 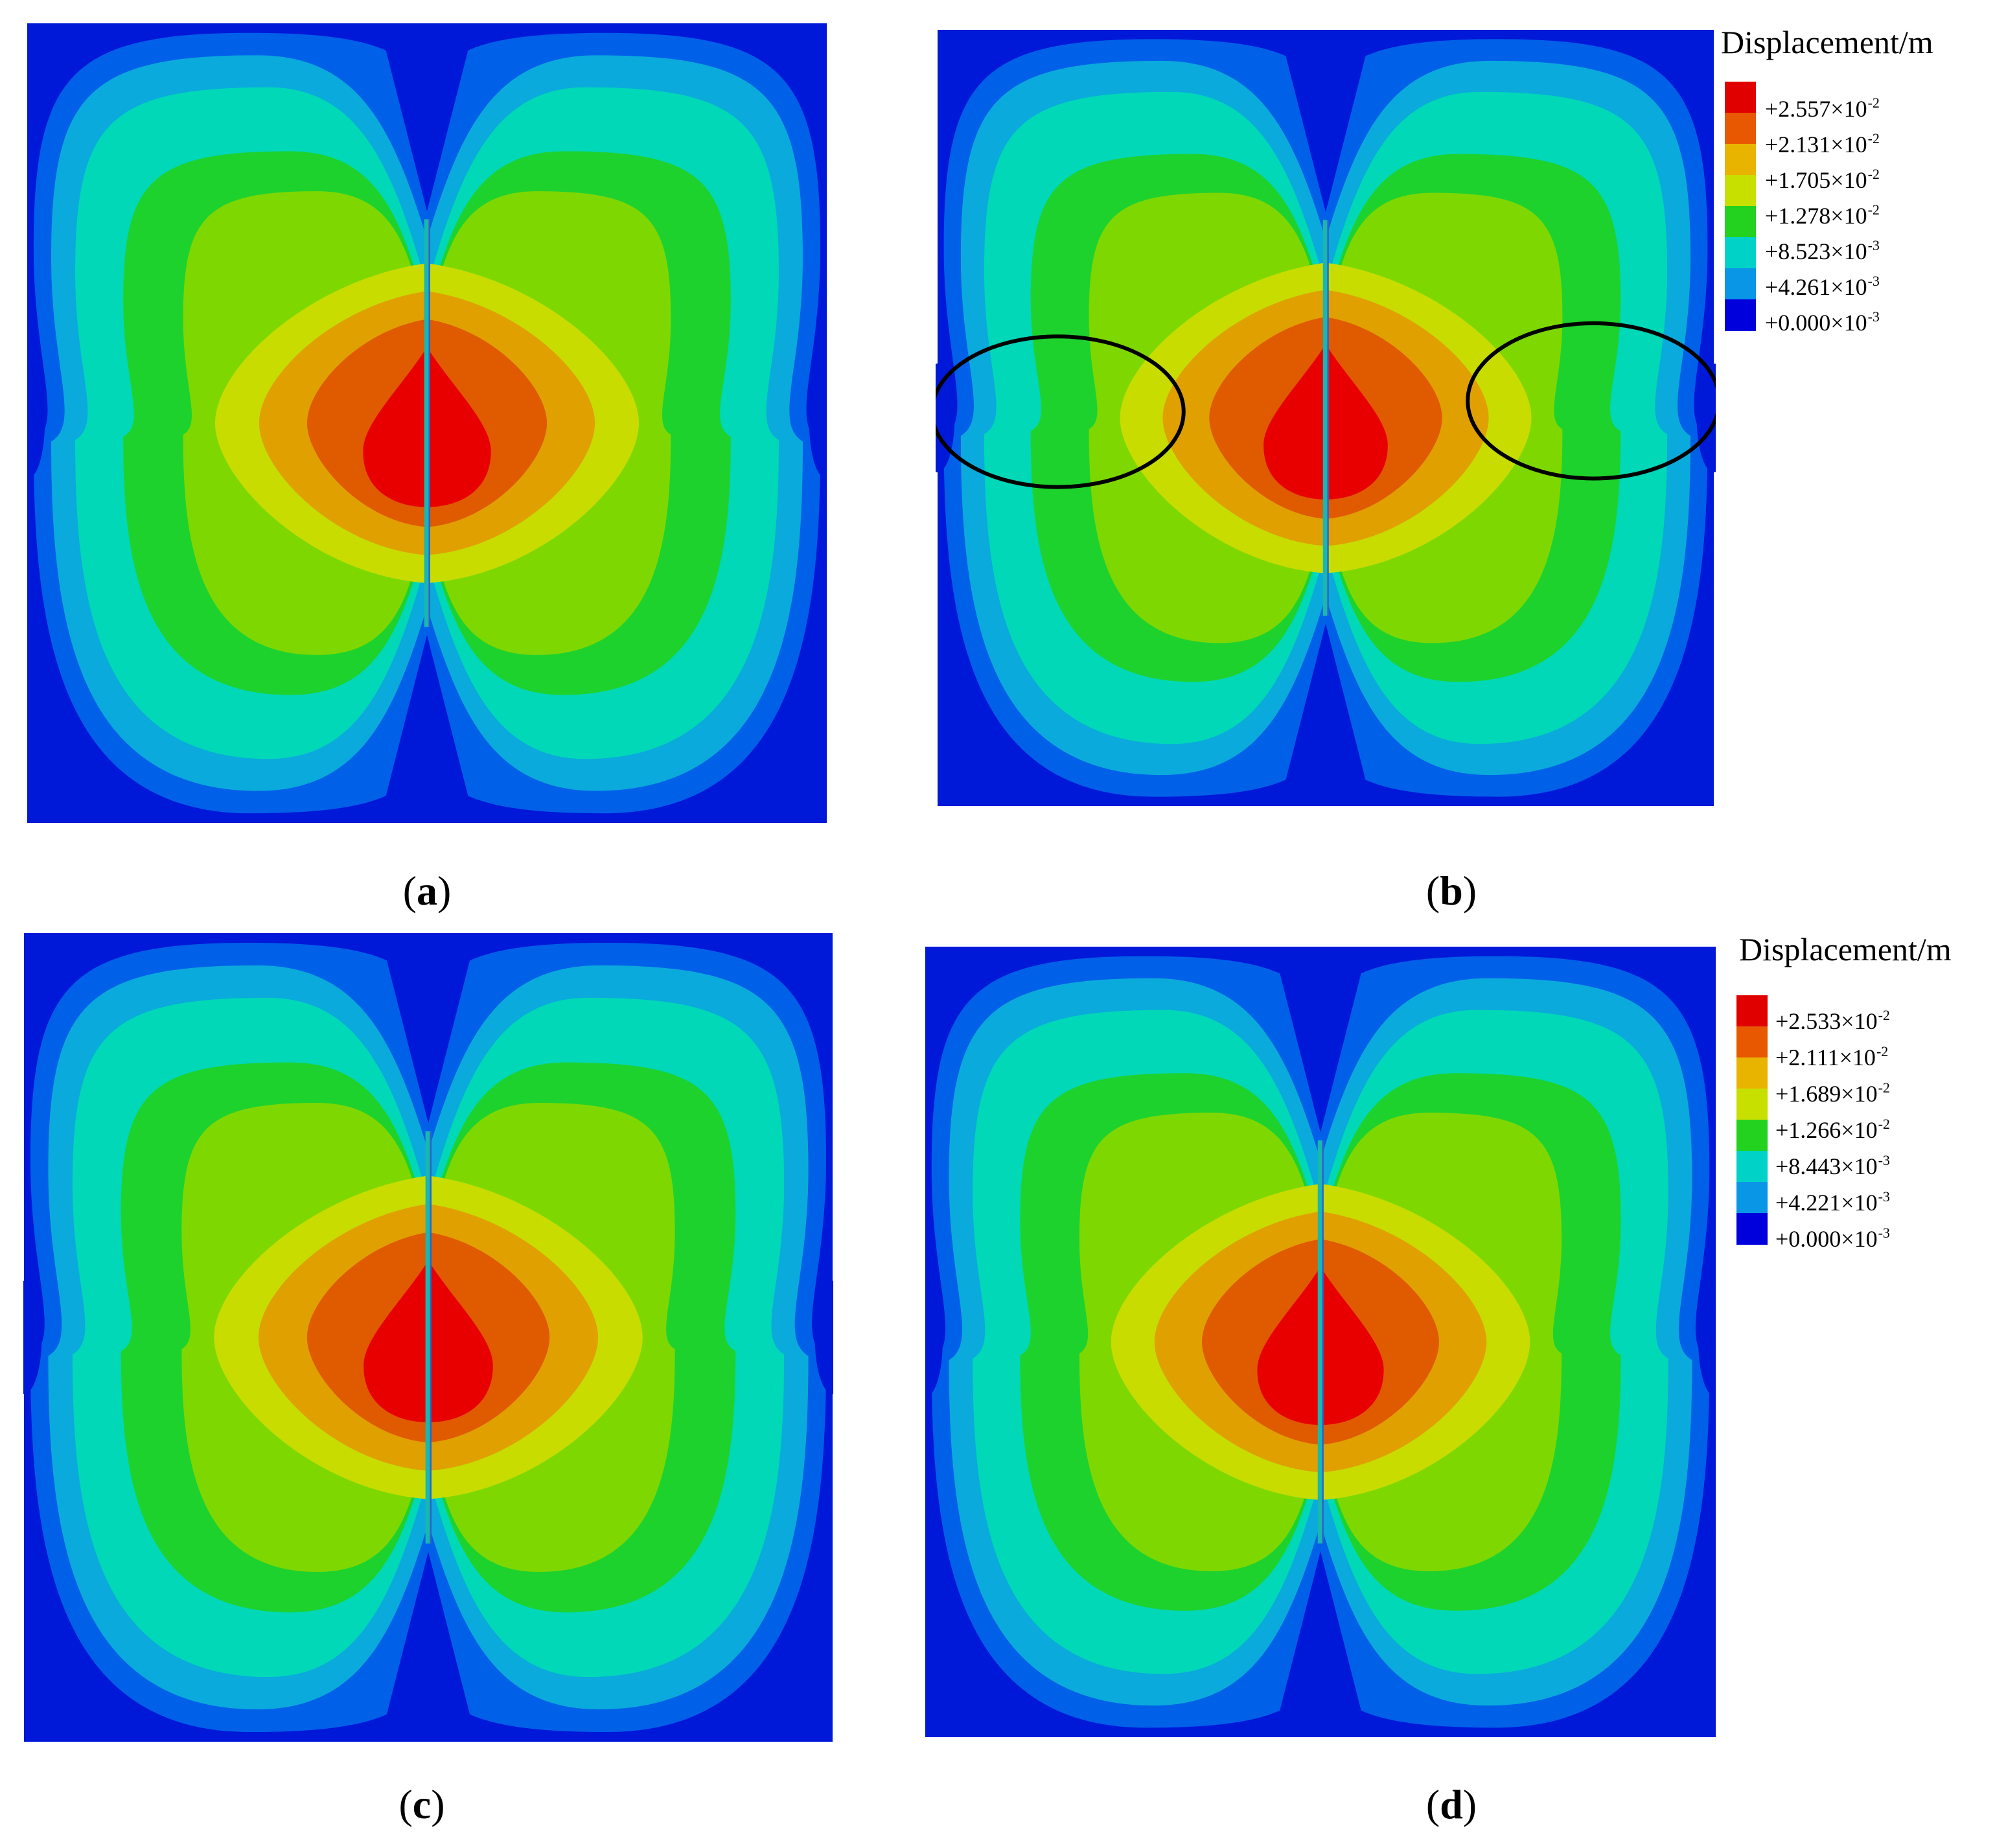 I want to click on legend-value-label: +2.131×10-2, so click(x=1823, y=143).